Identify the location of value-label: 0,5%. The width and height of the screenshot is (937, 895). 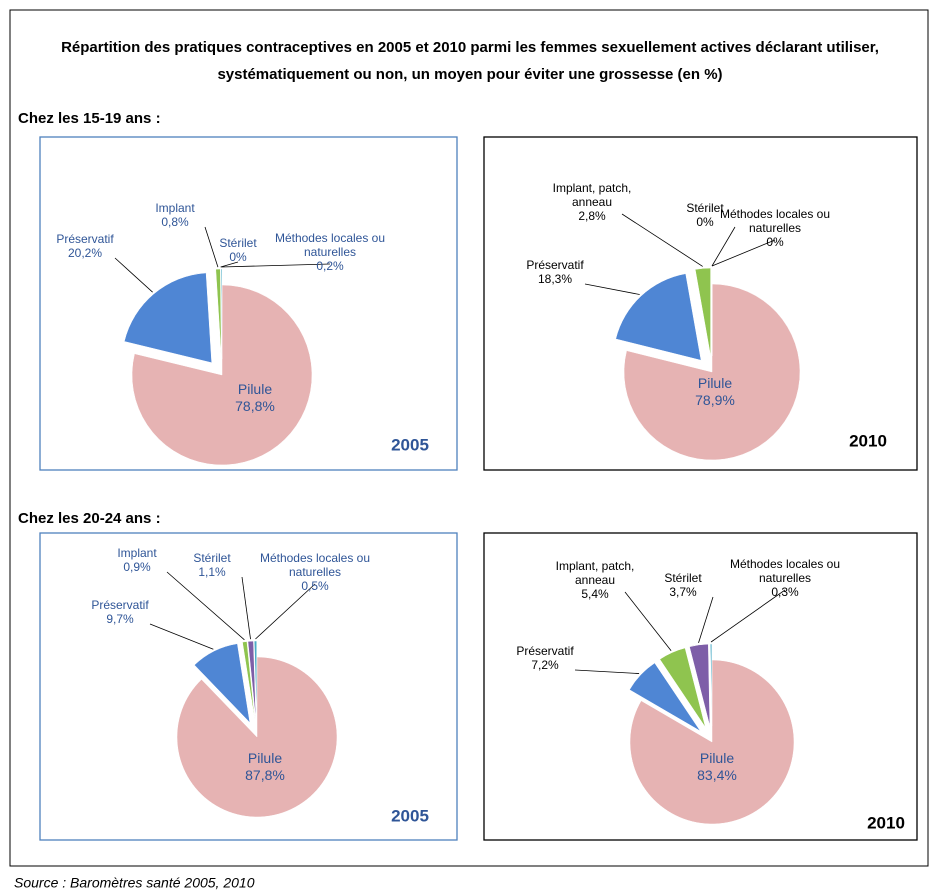
(315, 586).